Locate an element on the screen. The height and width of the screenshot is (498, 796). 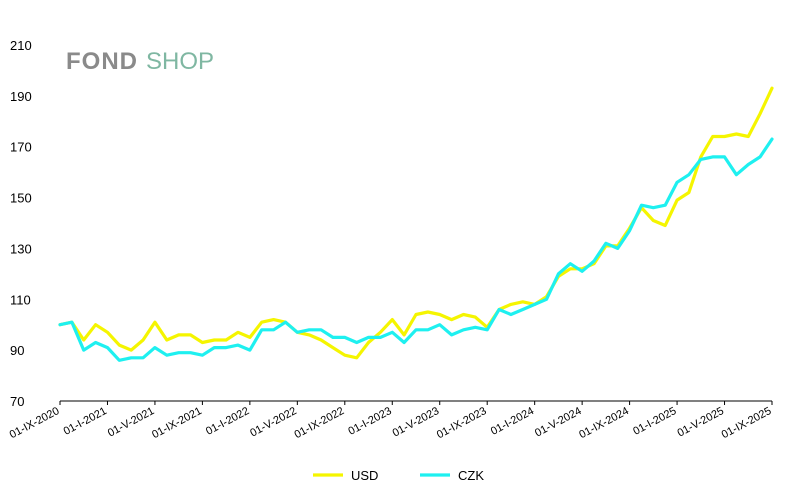
y-tick-label: 110 is located at coordinates (20, 299).